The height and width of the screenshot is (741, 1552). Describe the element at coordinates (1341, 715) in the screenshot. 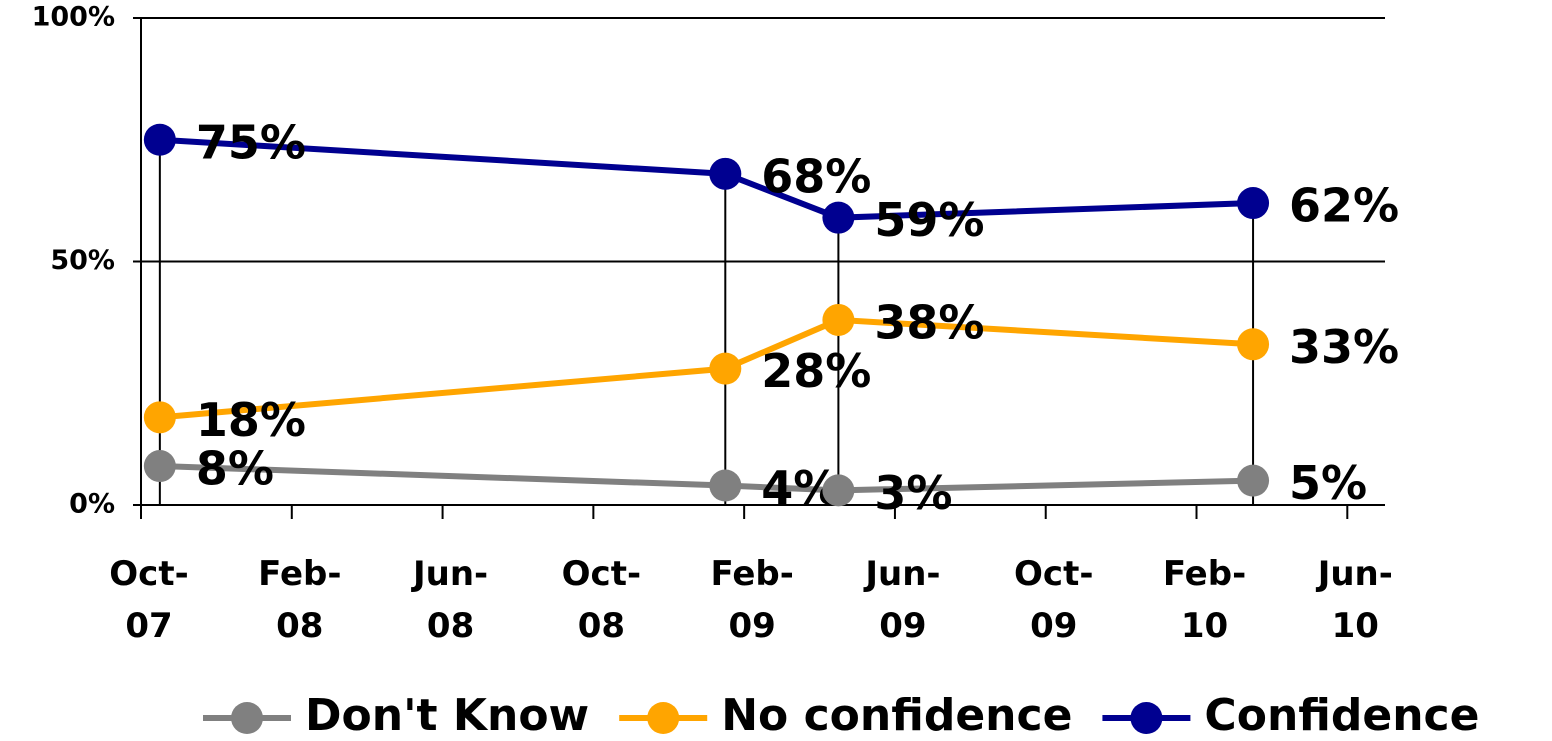

I see `legend-label: Confidence` at that location.